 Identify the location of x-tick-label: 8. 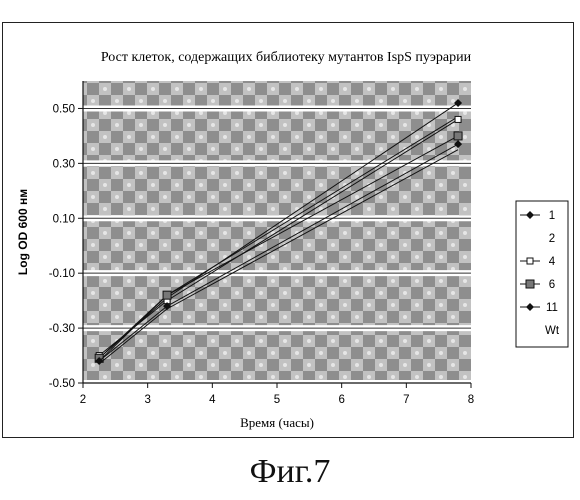
(471, 400).